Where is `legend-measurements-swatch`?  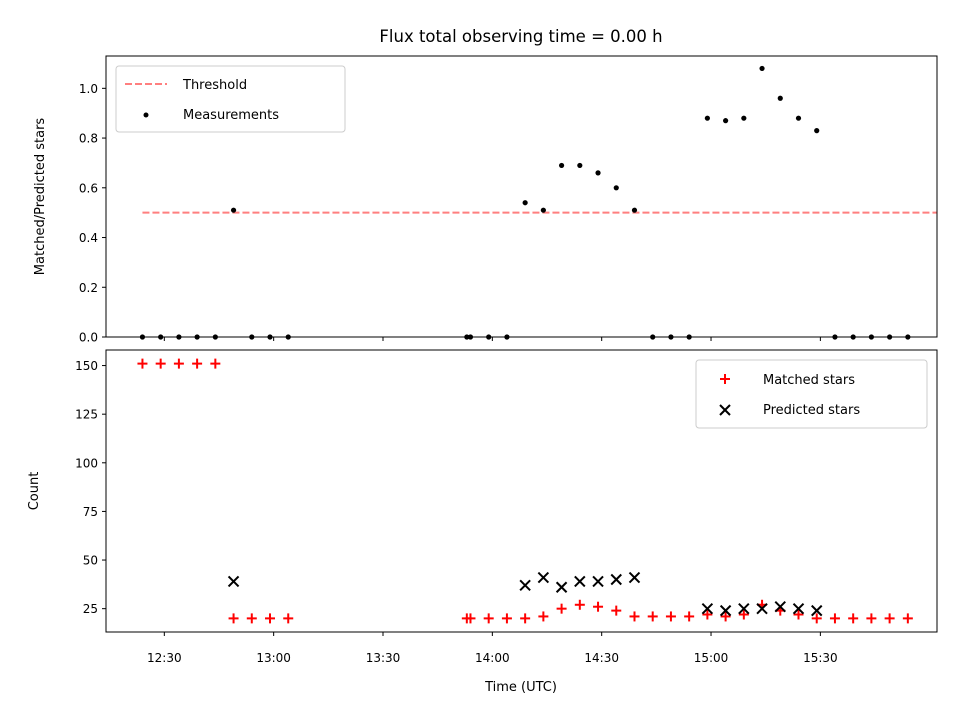
legend-measurements-swatch is located at coordinates (146, 115).